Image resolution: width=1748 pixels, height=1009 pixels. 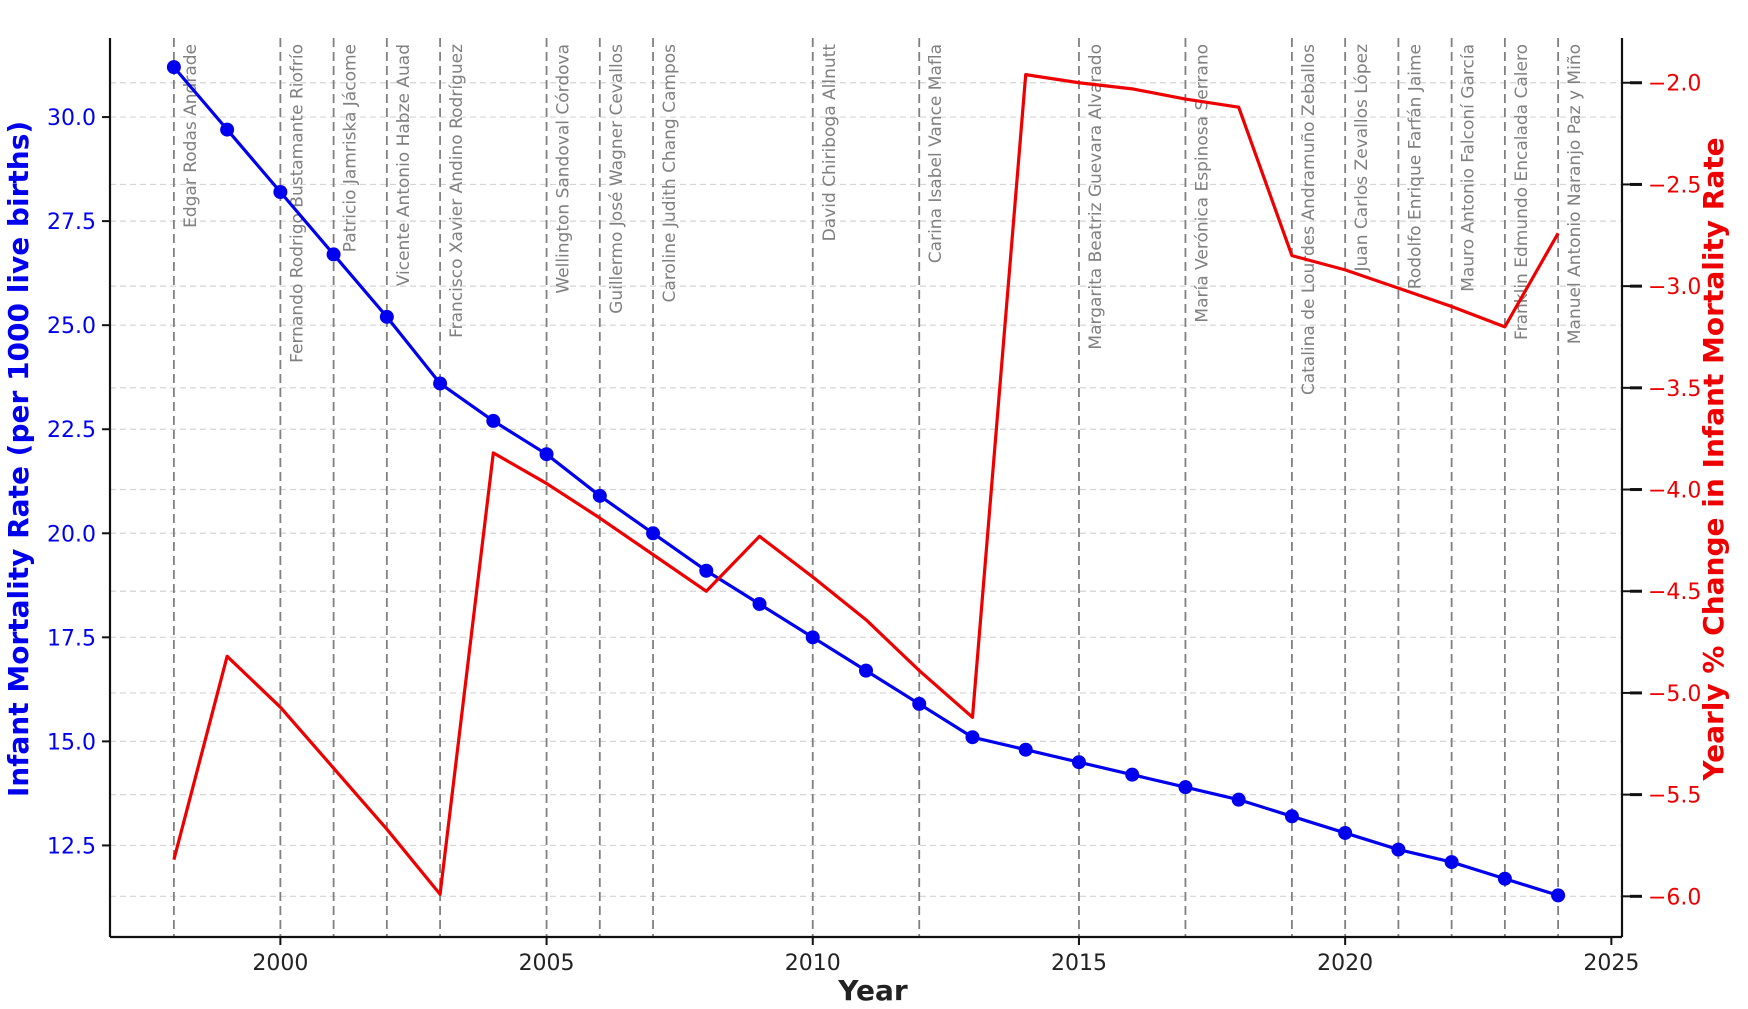 What do you see at coordinates (1674, 84) in the screenshot?
I see `y-right-tick-label: −2.0` at bounding box center [1674, 84].